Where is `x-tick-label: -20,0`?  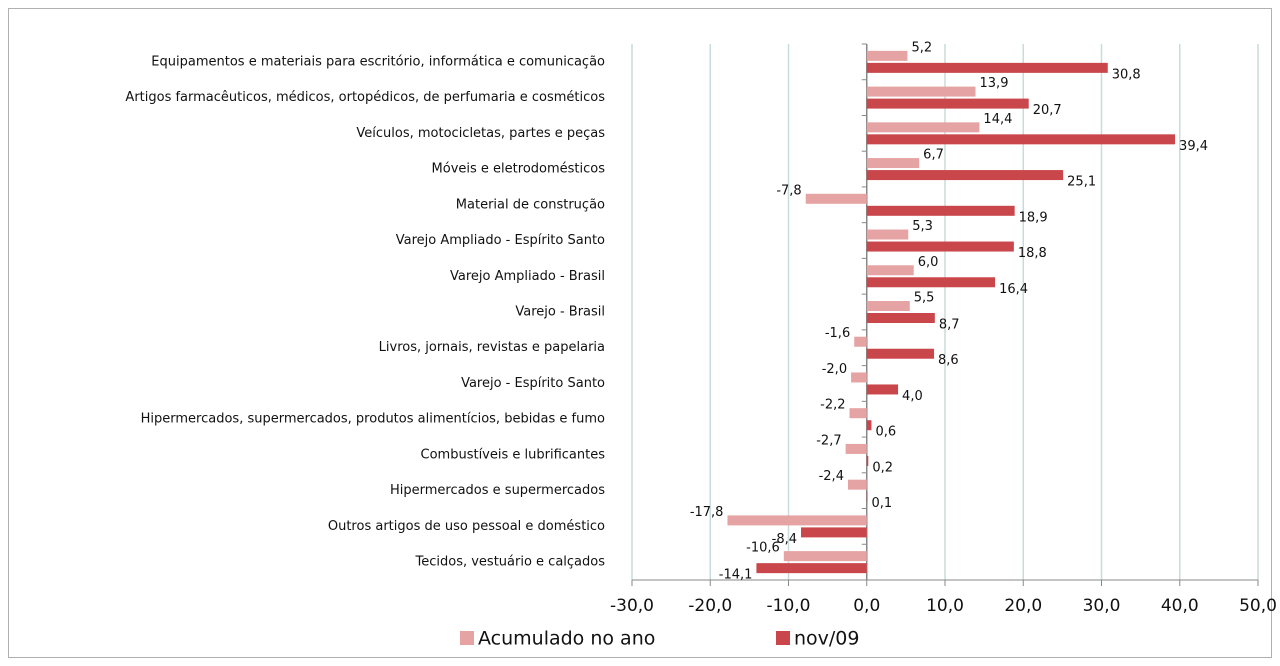
x-tick-label: -20,0 is located at coordinates (710, 606).